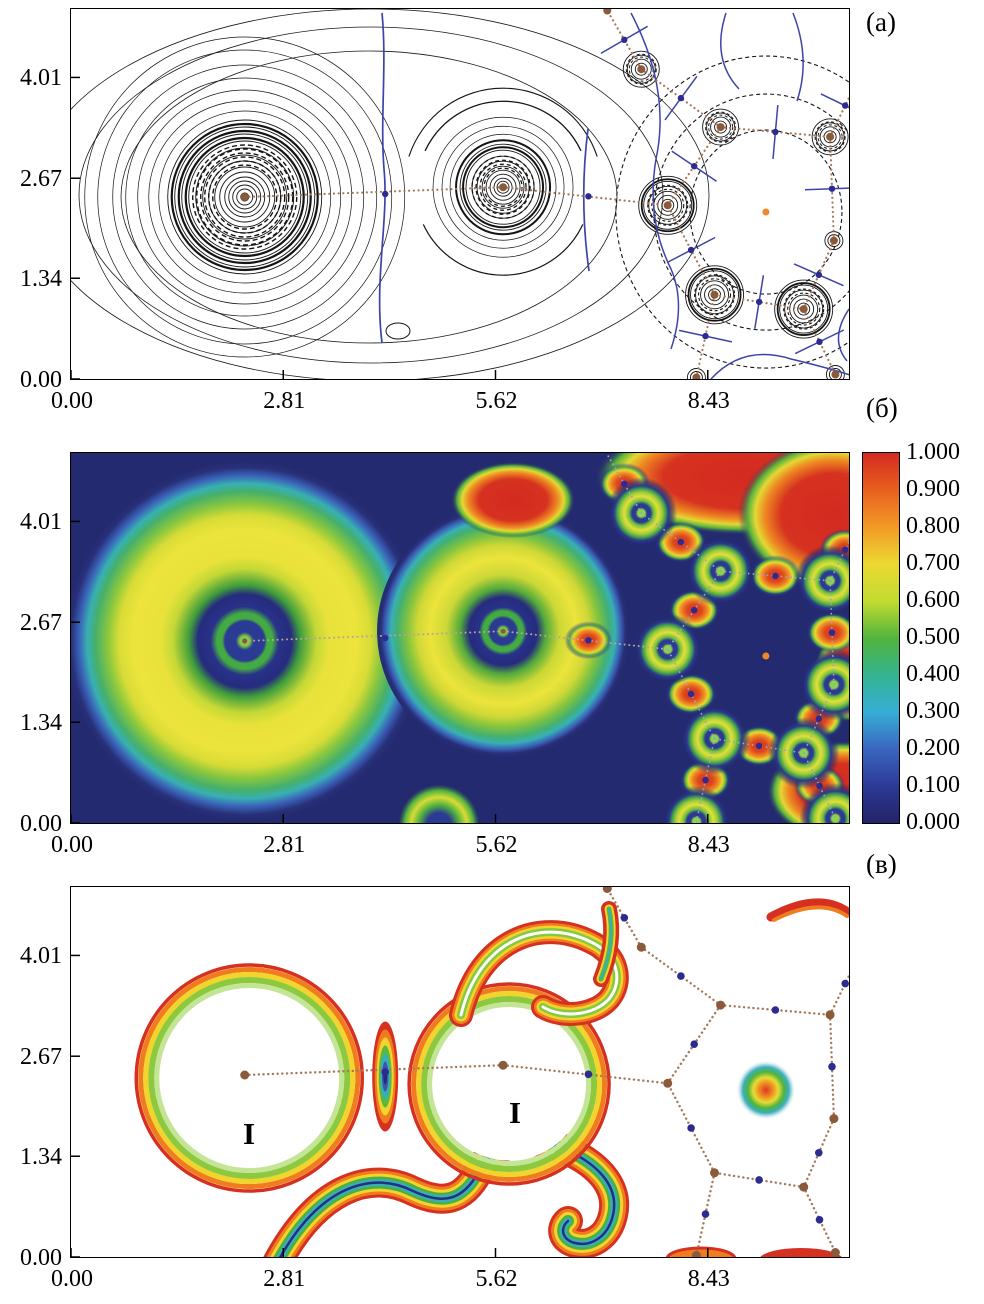 The image size is (984, 1304). I want to click on colorbar-tick-label: 0.200, so click(933, 748).